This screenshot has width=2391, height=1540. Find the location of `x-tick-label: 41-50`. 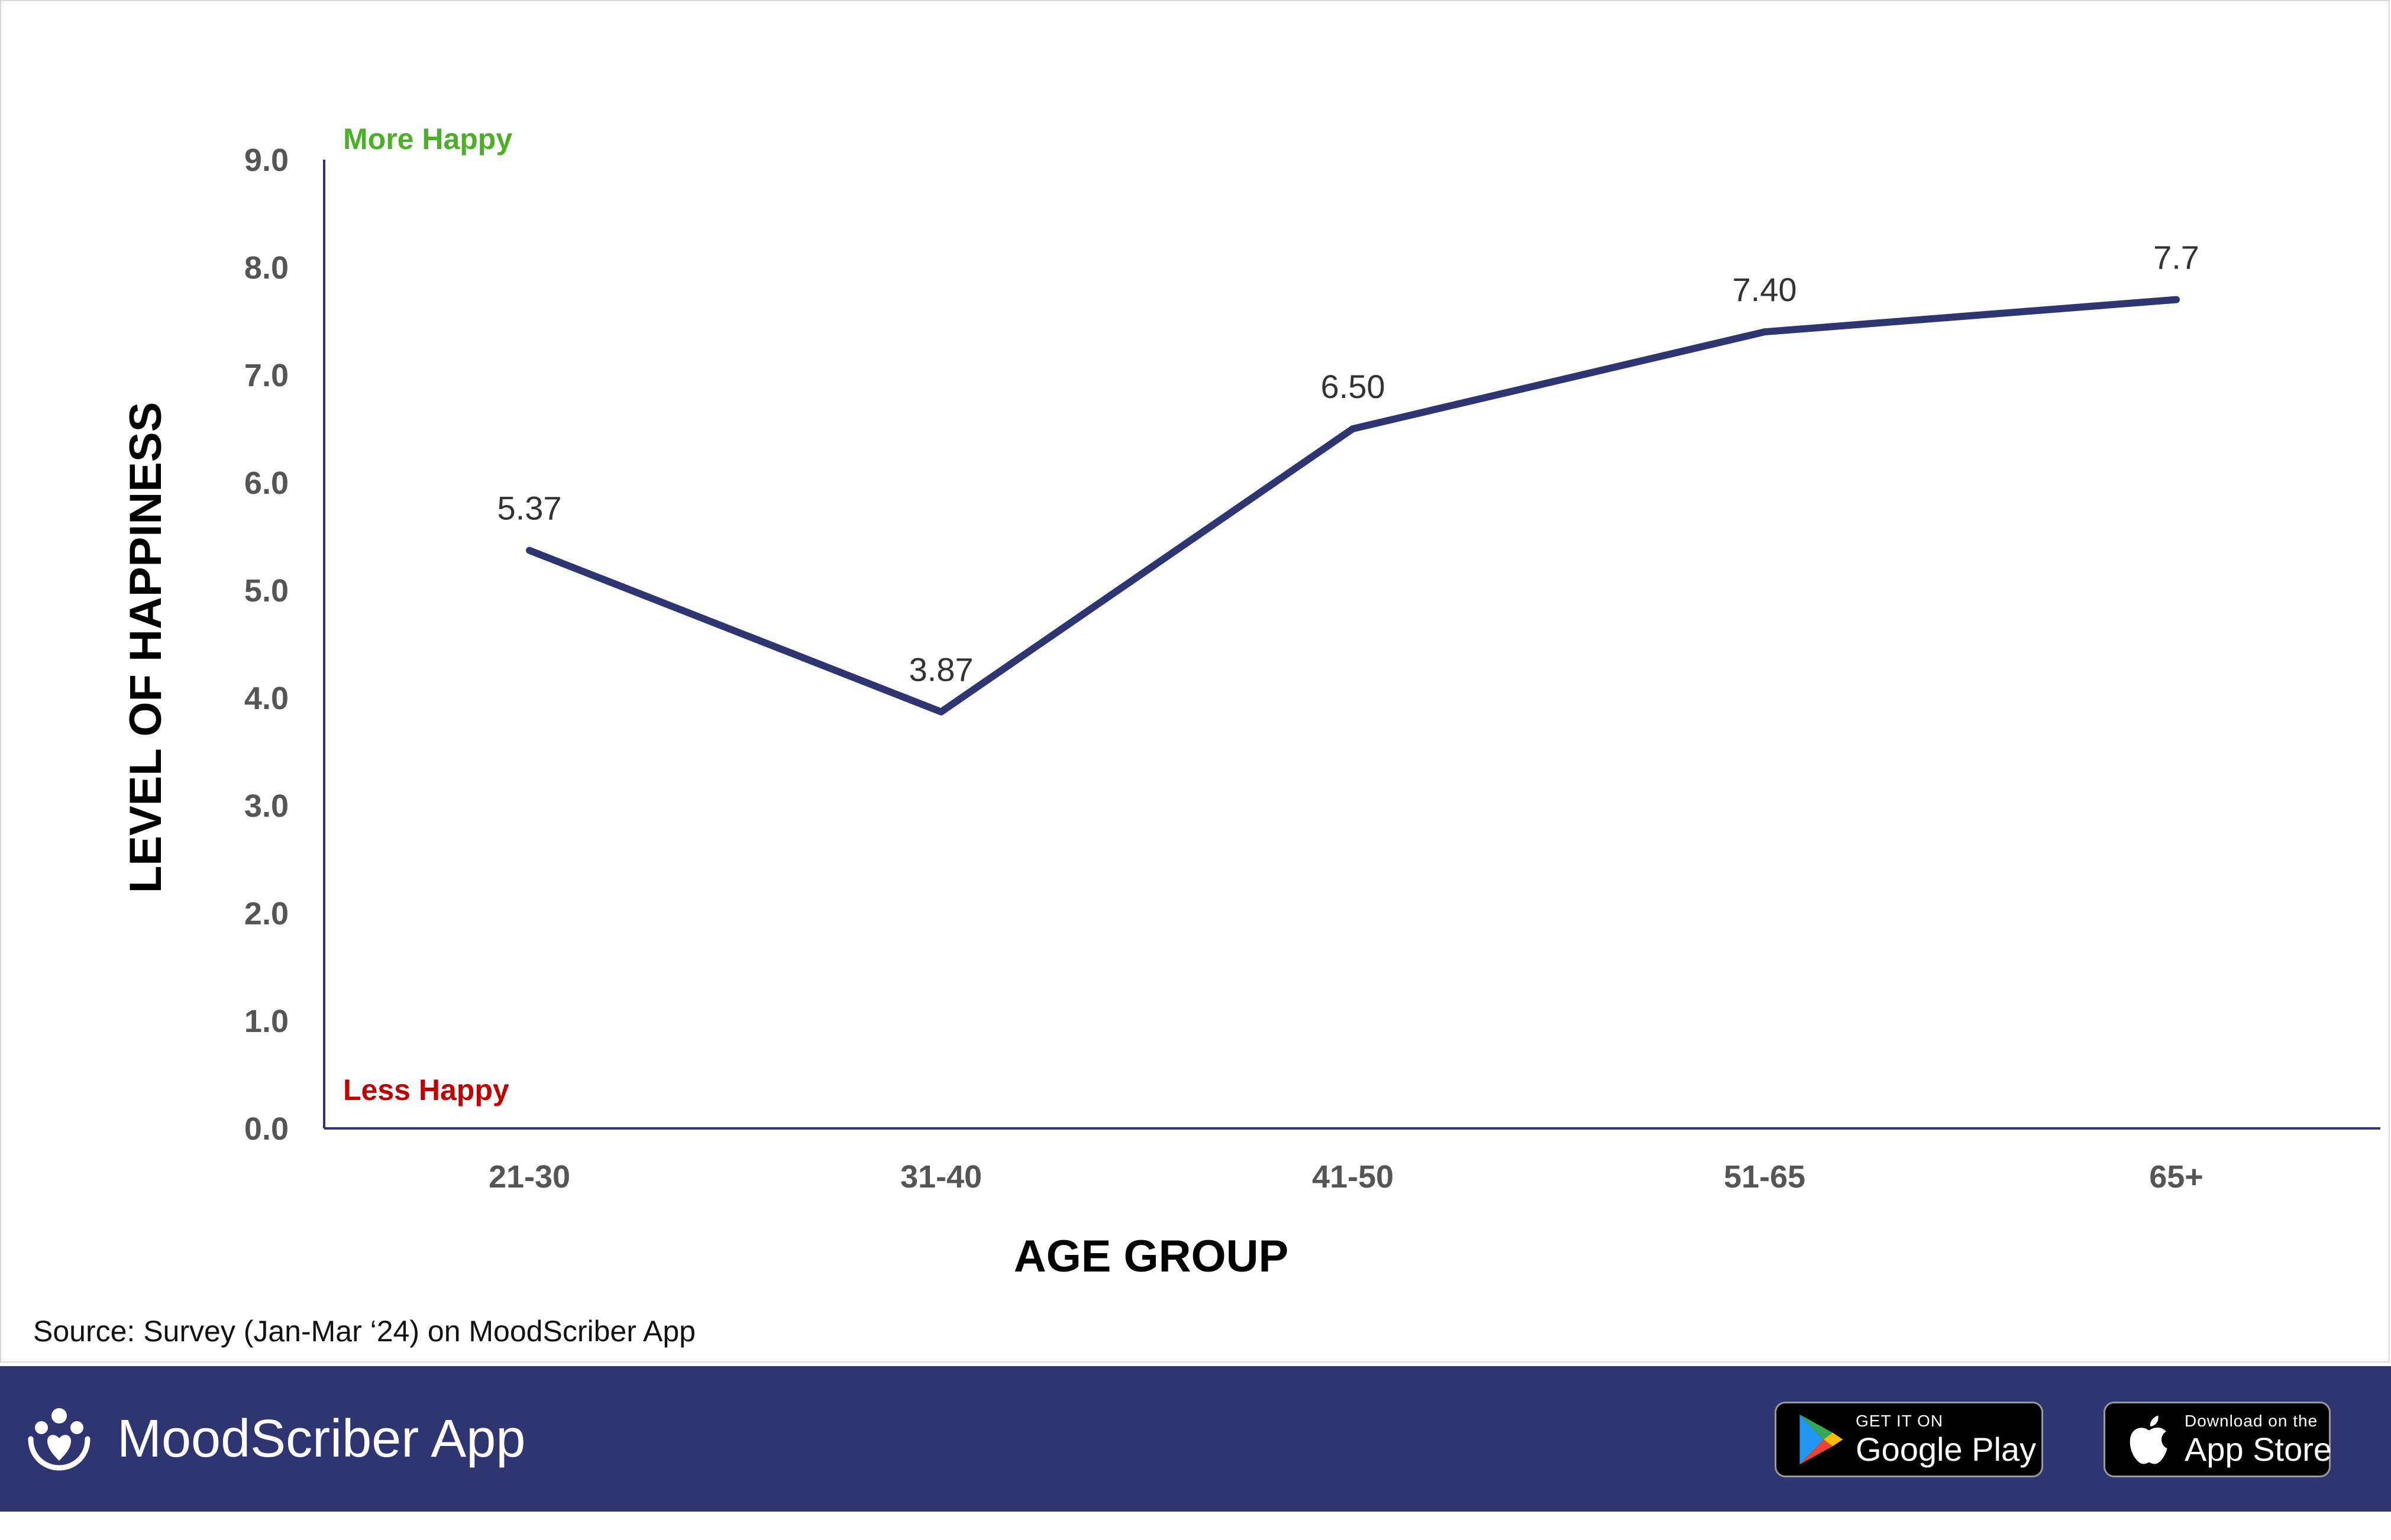

x-tick-label: 41-50 is located at coordinates (1353, 1177).